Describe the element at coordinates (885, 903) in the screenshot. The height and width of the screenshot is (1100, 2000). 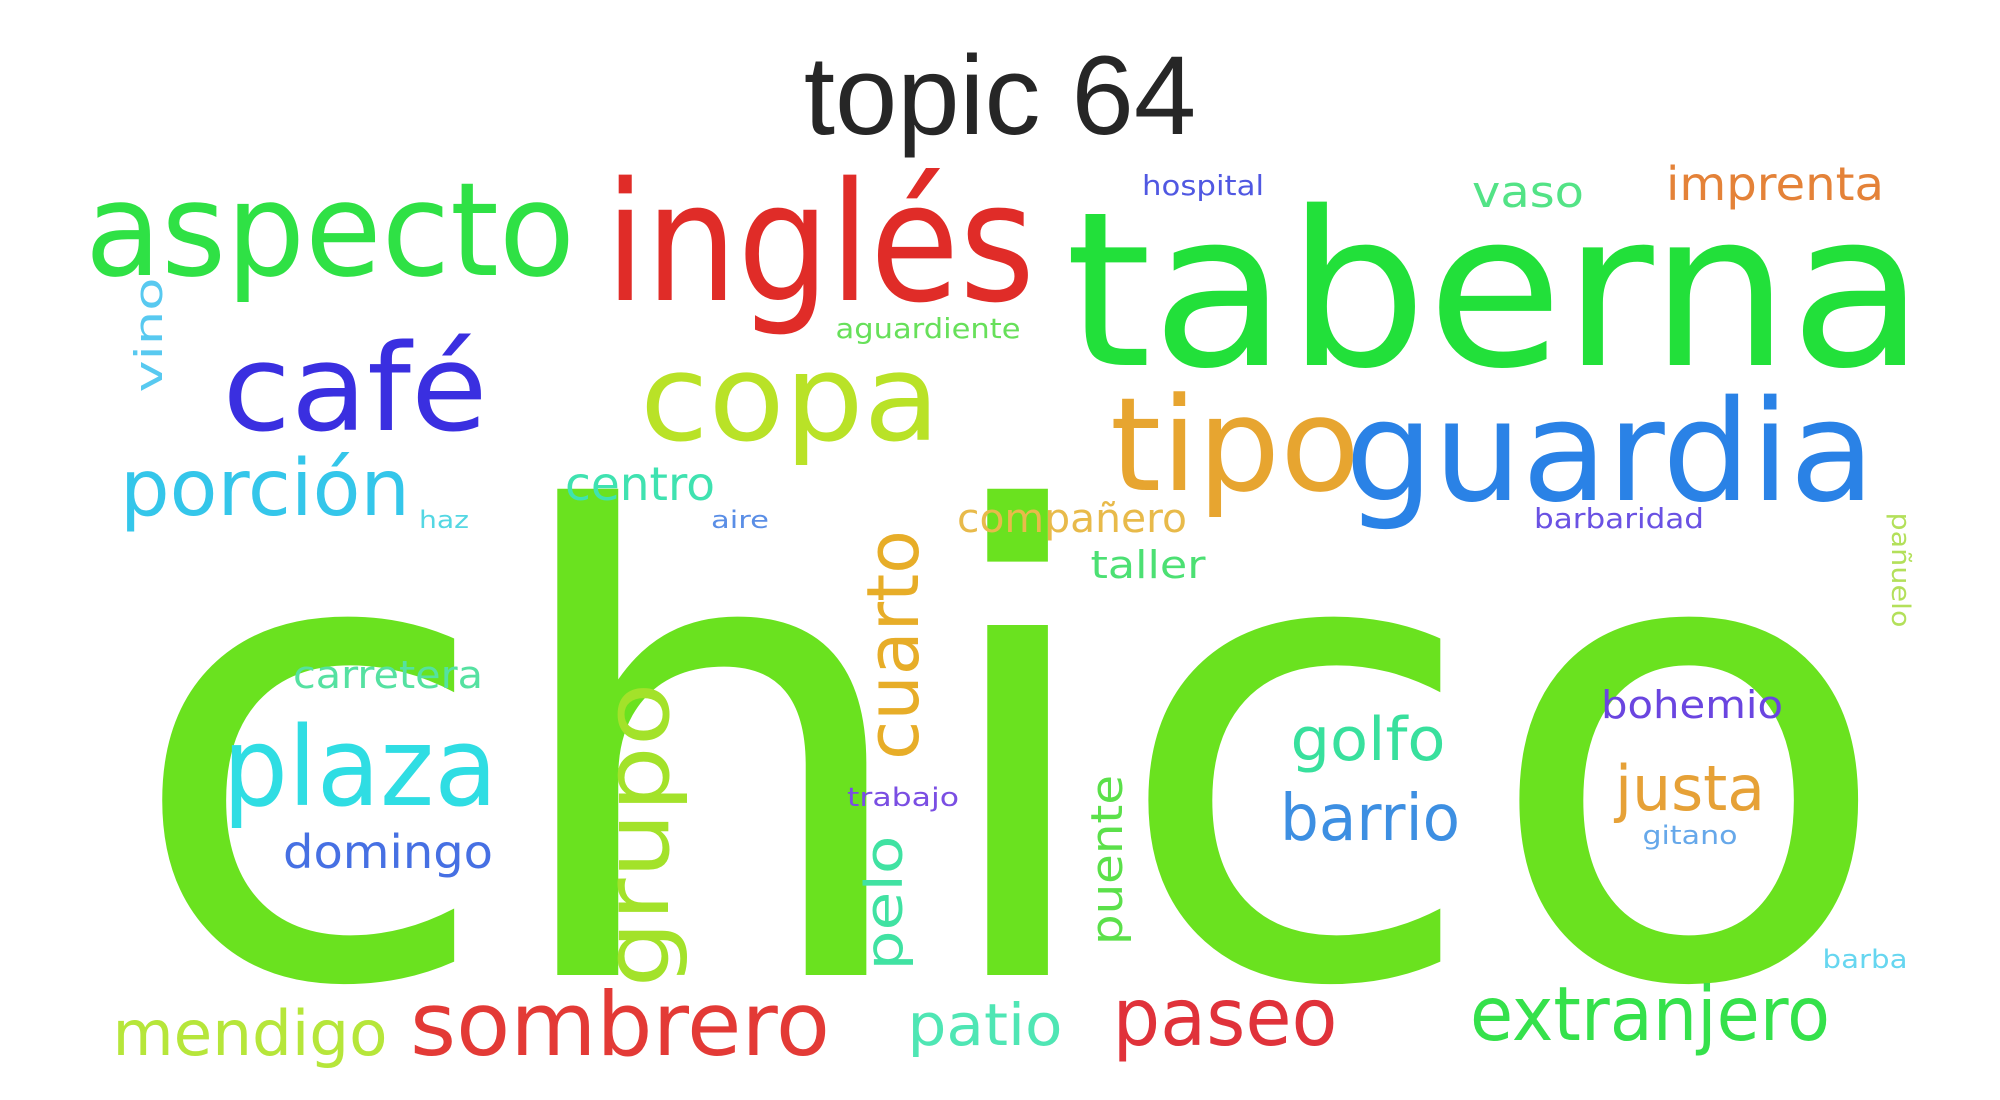
I see `cloud-word: pelo` at that location.